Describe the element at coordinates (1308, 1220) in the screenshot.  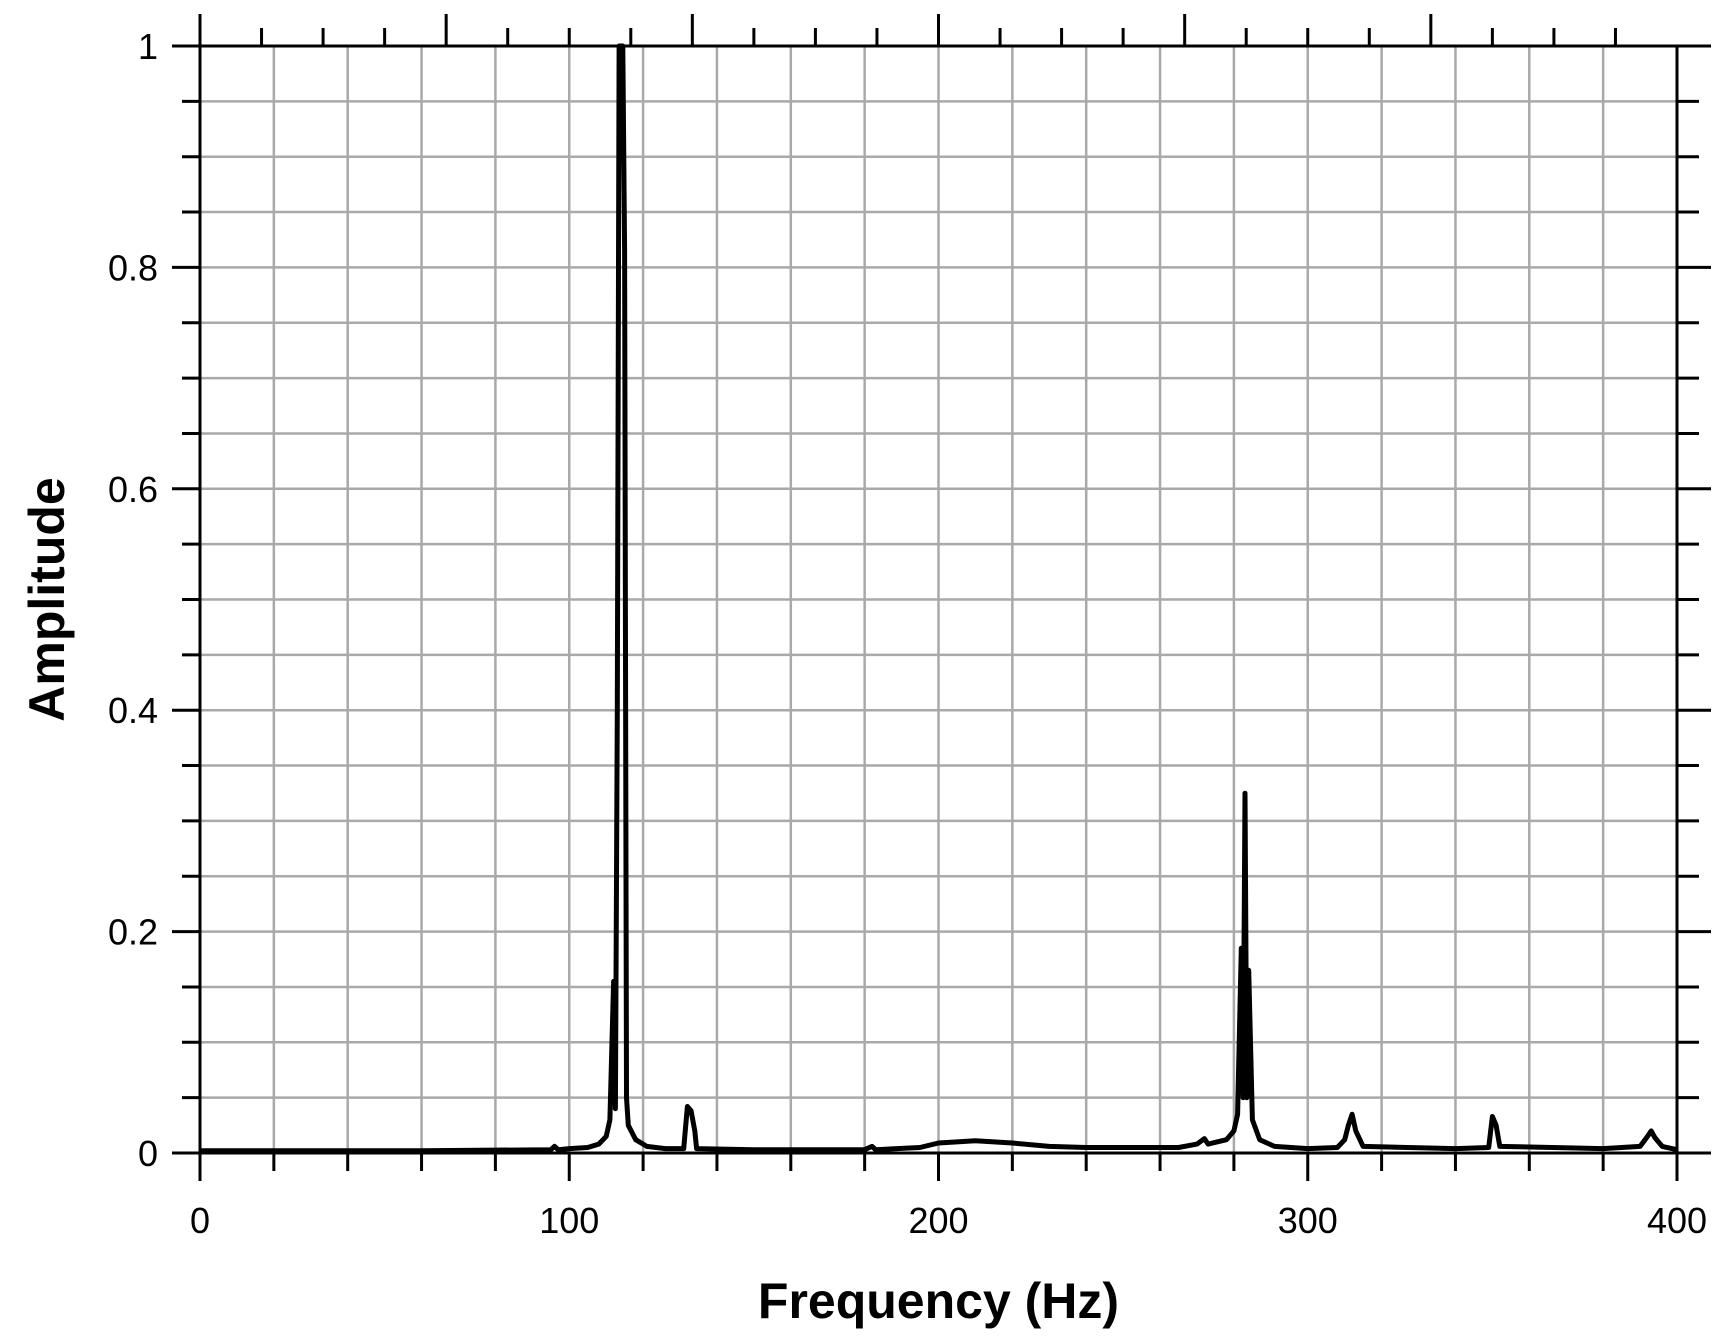
I see `x-tick-label: 300` at that location.